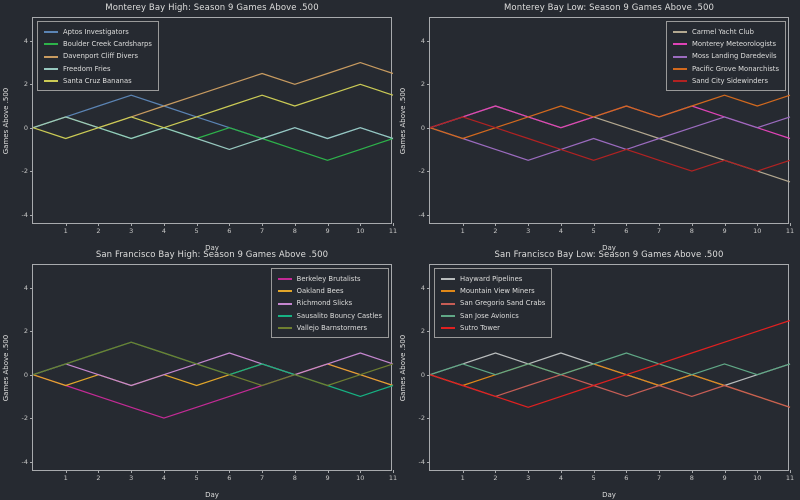 The image size is (800, 500). I want to click on legend-label: San Gregorio Sand Crabs, so click(503, 303).